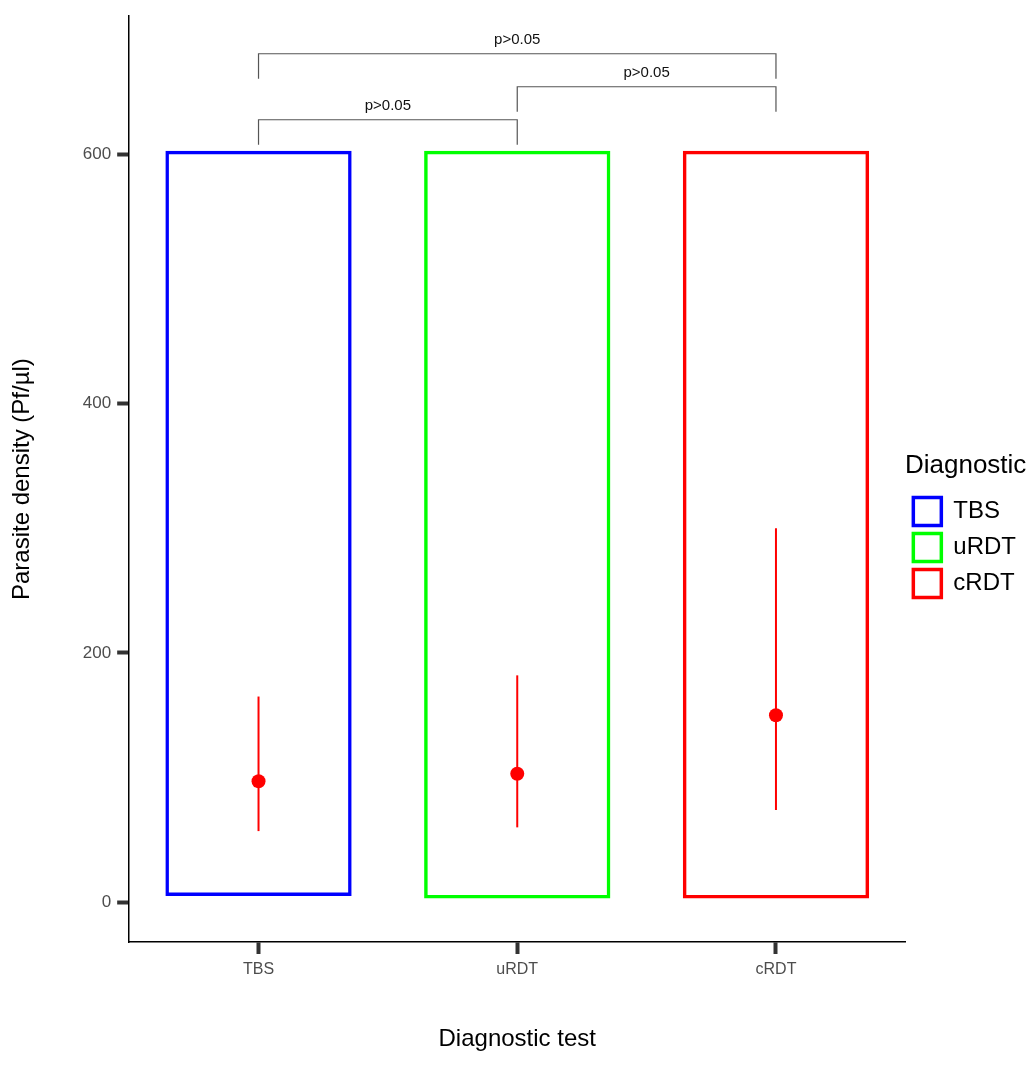 The width and height of the screenshot is (1030, 1068). I want to click on y-tick-label: 200, so click(97, 652).